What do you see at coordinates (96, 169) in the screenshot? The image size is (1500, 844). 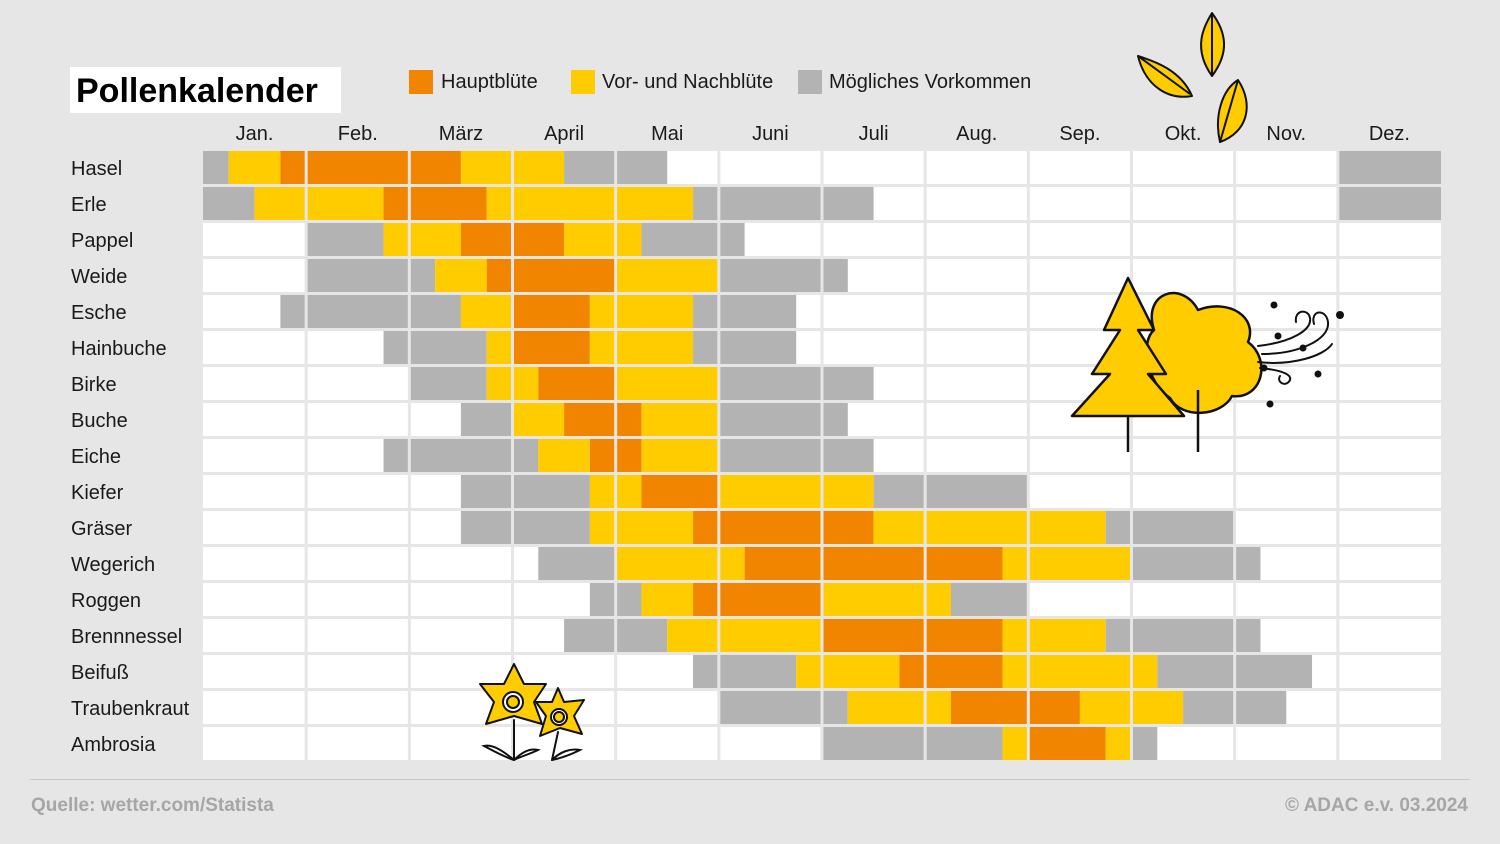 I see `plant-label: Hasel` at bounding box center [96, 169].